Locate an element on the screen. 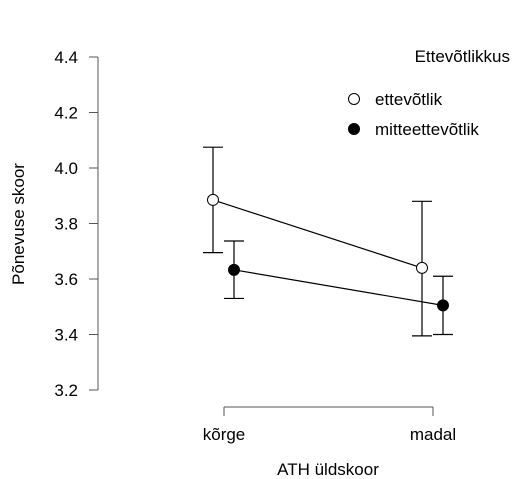 The height and width of the screenshot is (479, 513). y-tick-label: 3.6 is located at coordinates (66, 279).